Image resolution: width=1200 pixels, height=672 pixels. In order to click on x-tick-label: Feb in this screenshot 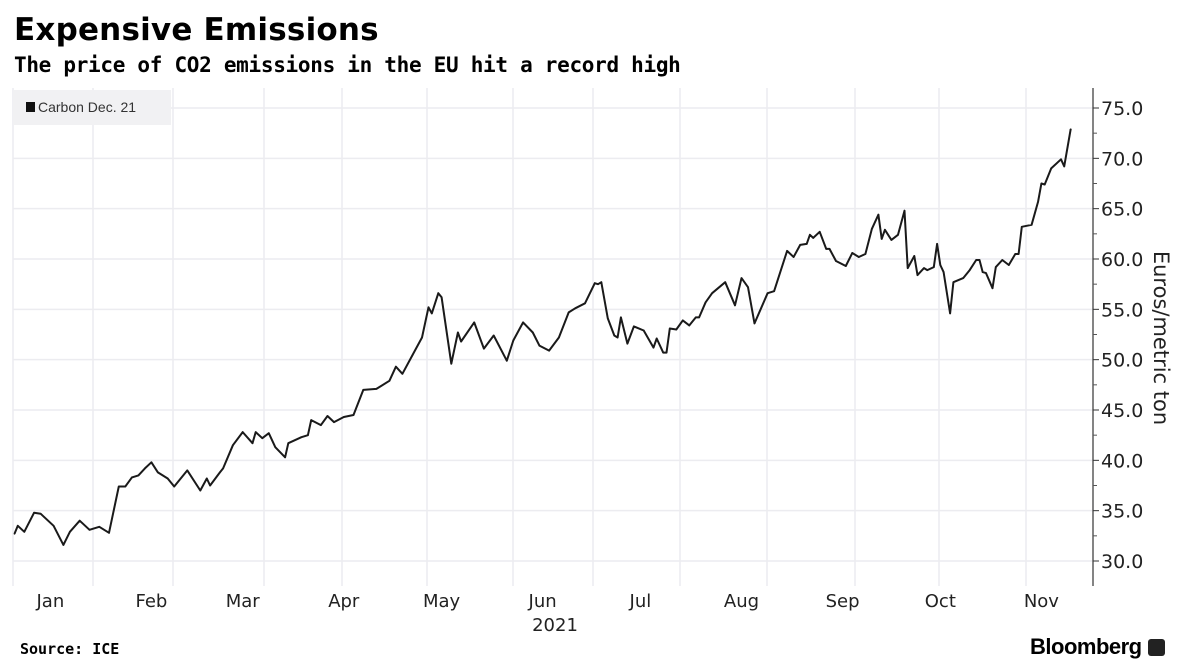, I will do `click(151, 601)`.